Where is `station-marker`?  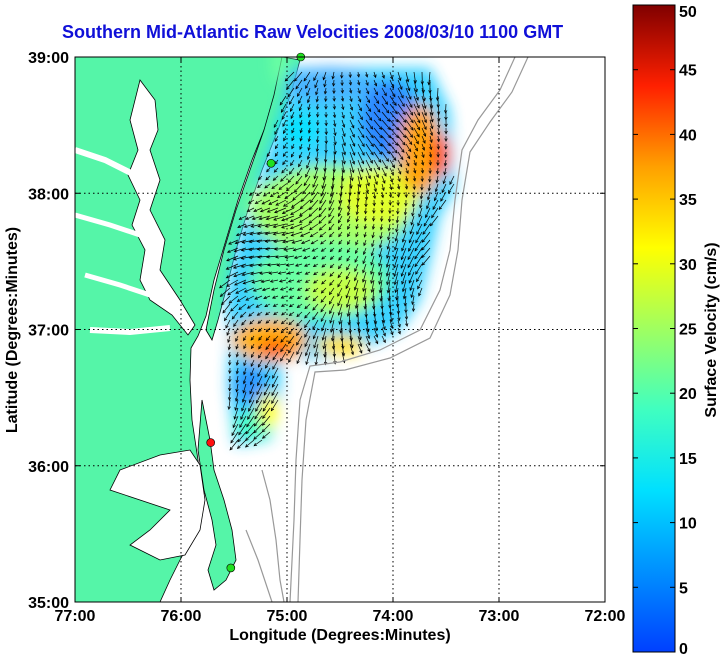
station-marker is located at coordinates (210, 442).